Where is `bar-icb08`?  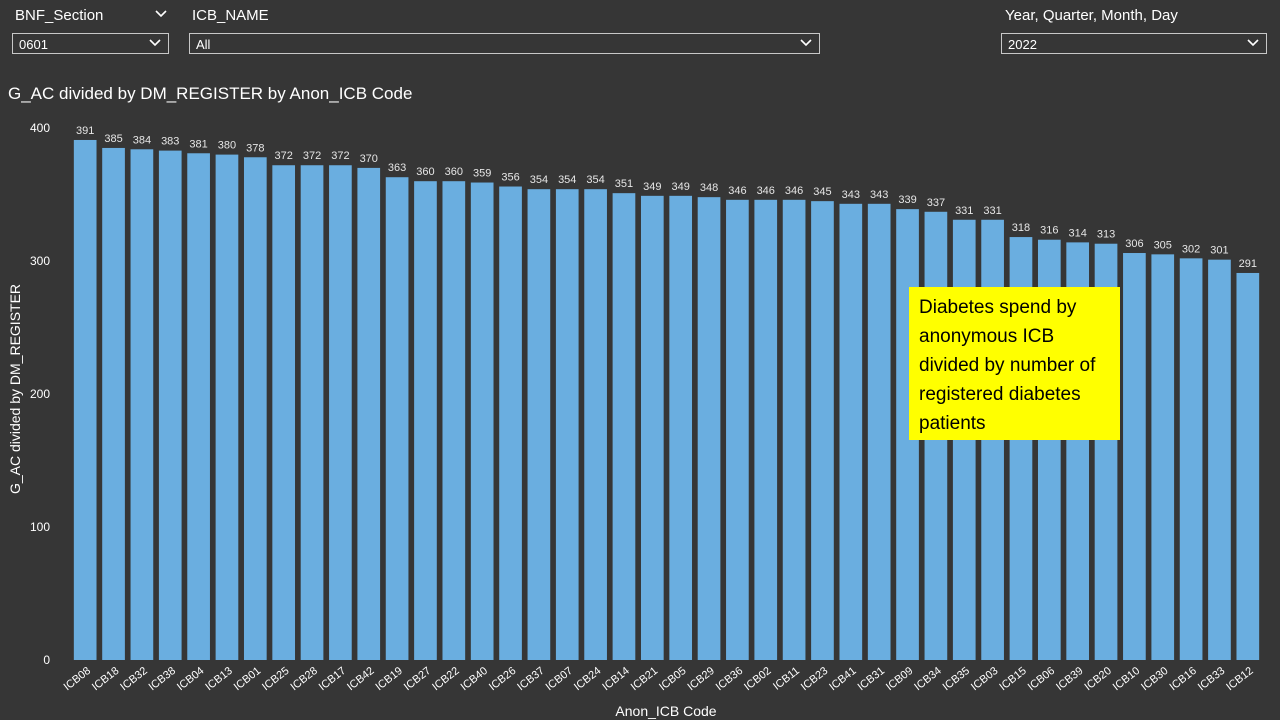 bar-icb08 is located at coordinates (85, 400).